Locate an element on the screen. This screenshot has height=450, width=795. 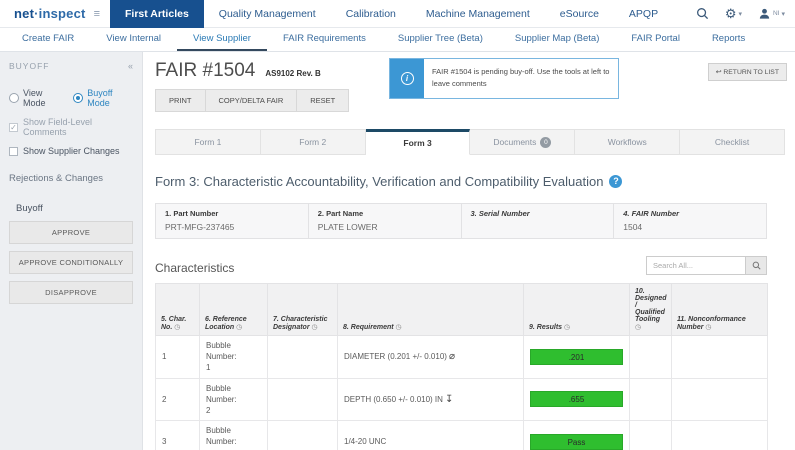
part-number-field: 1. Part Number PRT-MFG-237465 is located at coordinates (232, 221).